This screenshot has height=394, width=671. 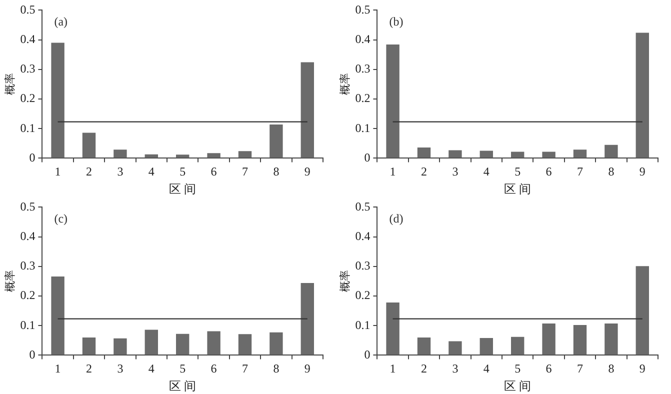 What do you see at coordinates (396, 21) in the screenshot?
I see `annotation: (b)` at bounding box center [396, 21].